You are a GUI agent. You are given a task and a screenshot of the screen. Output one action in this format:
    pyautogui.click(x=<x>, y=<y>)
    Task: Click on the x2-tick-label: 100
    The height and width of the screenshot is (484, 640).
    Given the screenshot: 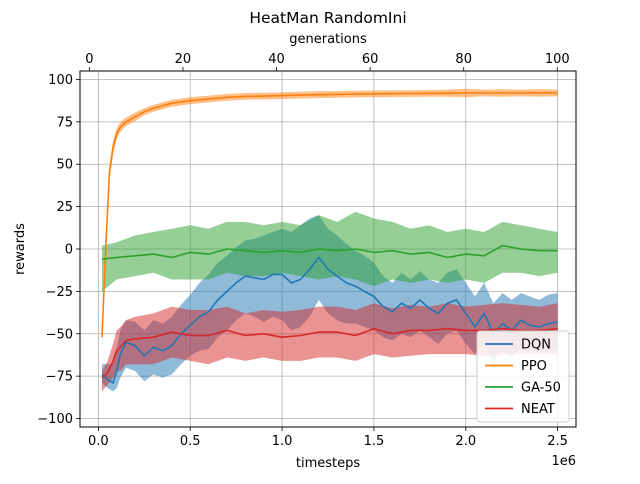 What is the action you would take?
    pyautogui.click(x=557, y=59)
    